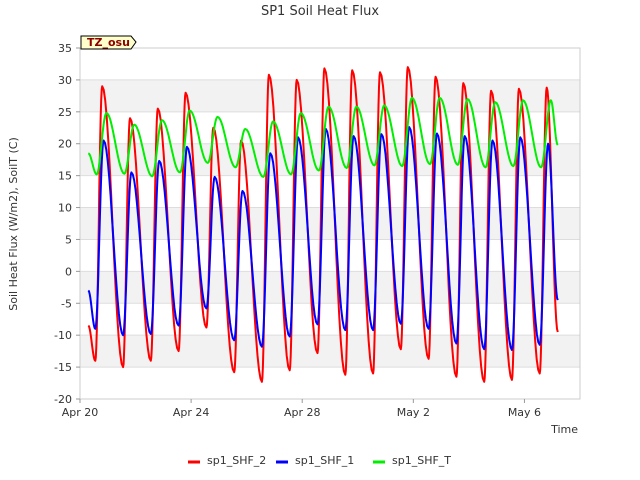 The height and width of the screenshot is (480, 640). I want to click on y-axis-ticks: -20 -15 -10 -5 0 5 10 15 20 25 30 35, so click(67, 224).